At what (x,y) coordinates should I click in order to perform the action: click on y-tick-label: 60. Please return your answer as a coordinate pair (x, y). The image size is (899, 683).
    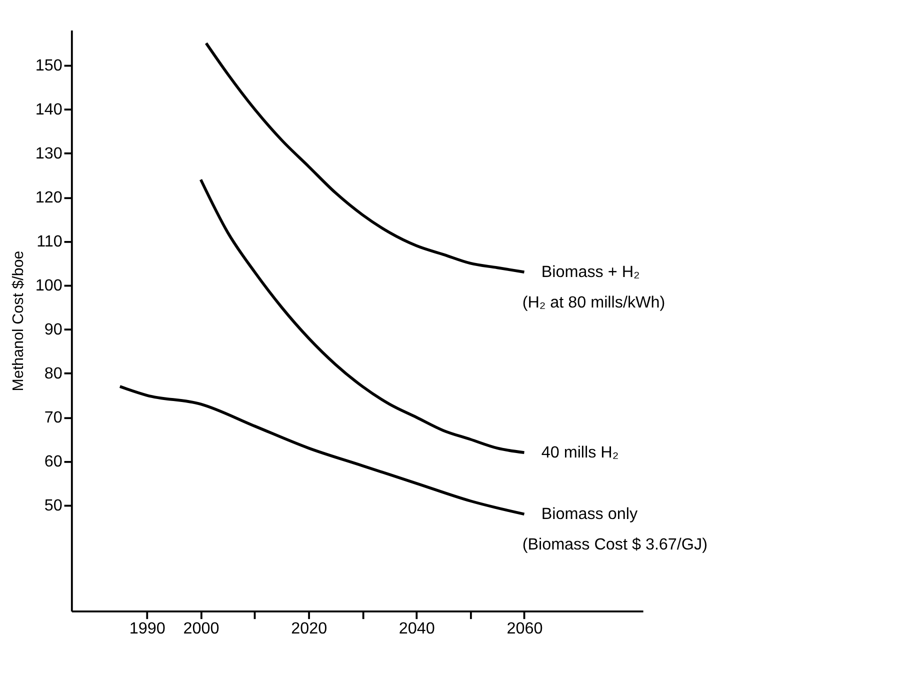
    Looking at the image, I should click on (53, 461).